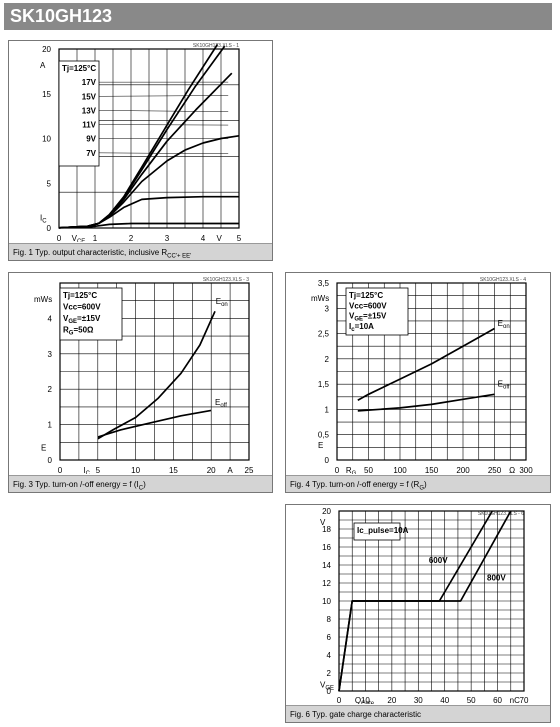 Image resolution: width=560 pixels, height=727 pixels. I want to click on x-tick-label: 70, so click(524, 700).